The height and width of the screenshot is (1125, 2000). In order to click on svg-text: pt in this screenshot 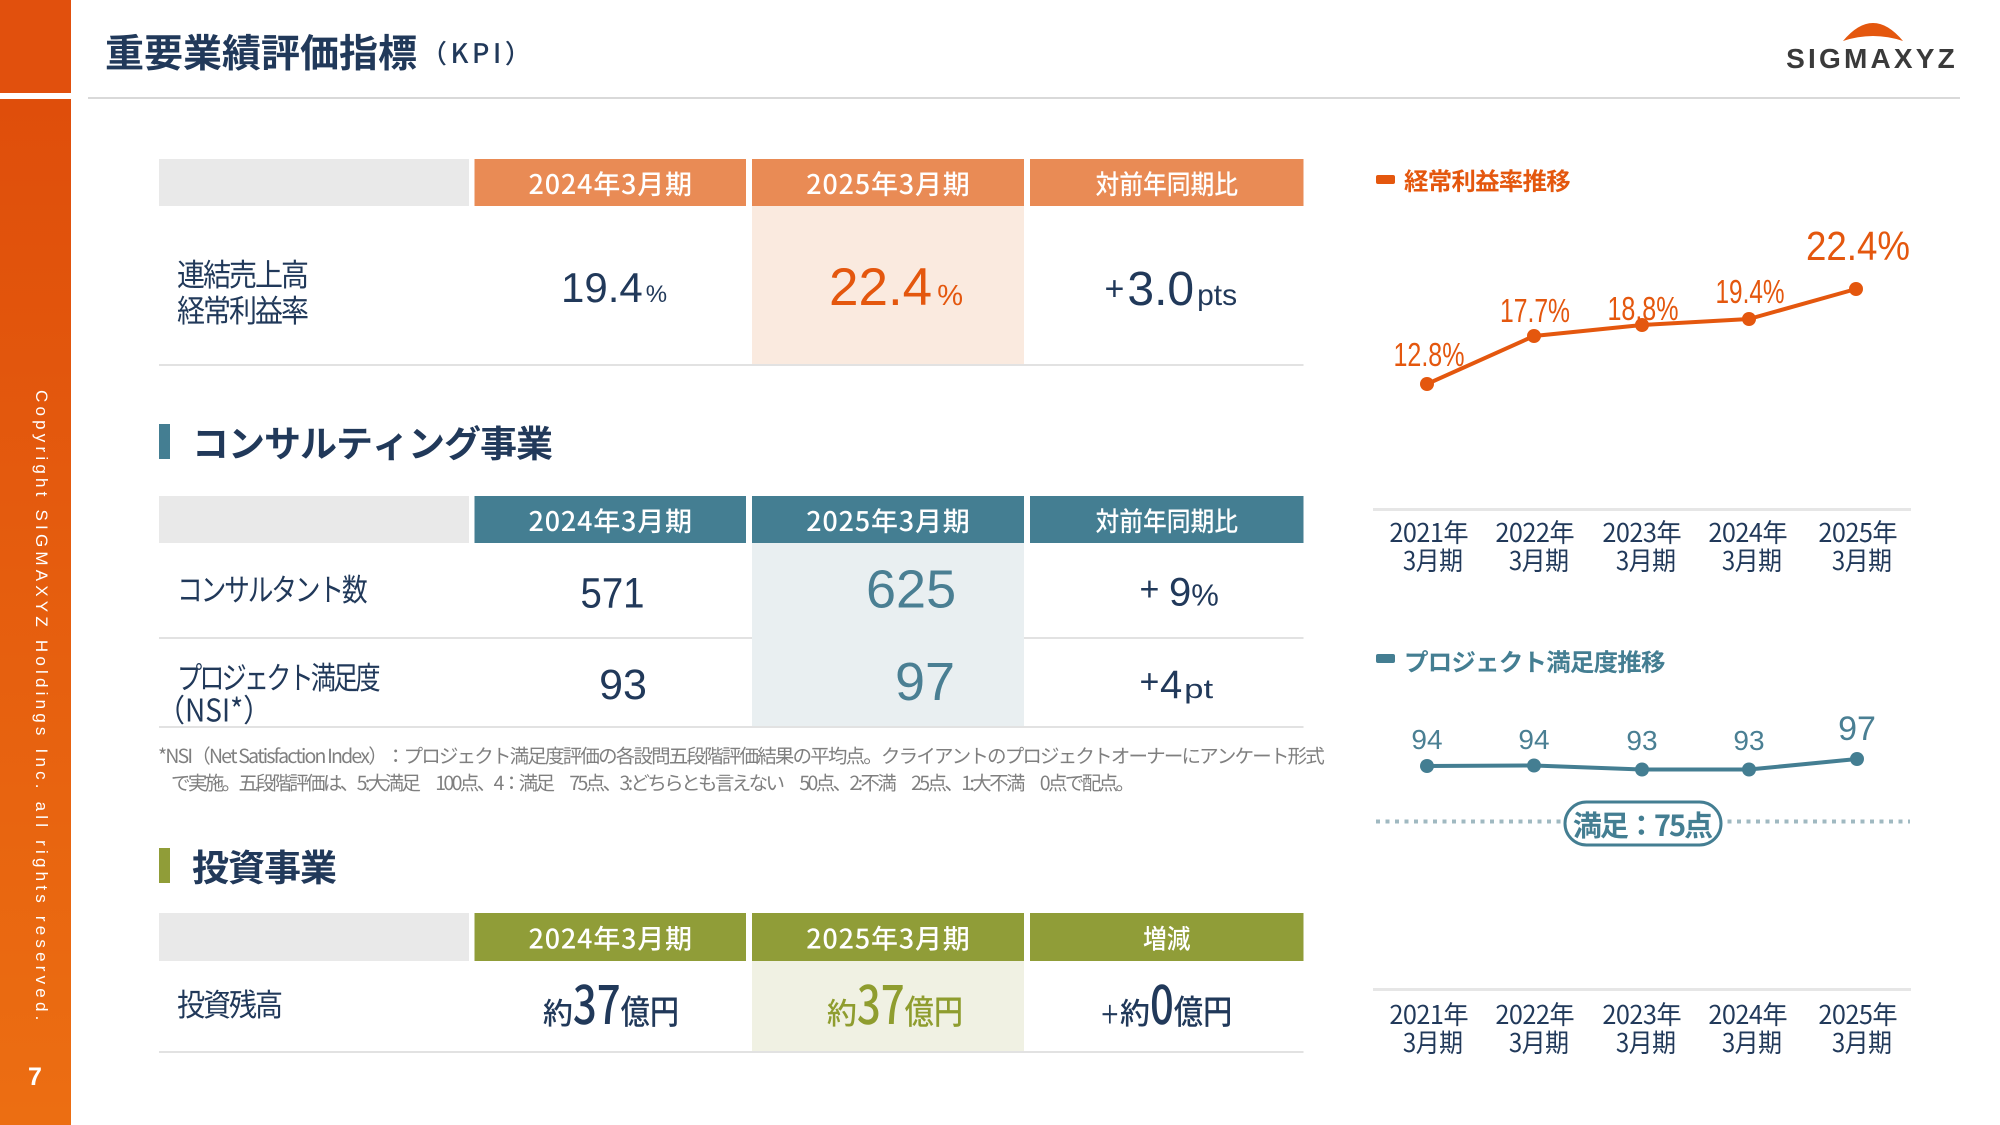, I will do `click(1199, 689)`.